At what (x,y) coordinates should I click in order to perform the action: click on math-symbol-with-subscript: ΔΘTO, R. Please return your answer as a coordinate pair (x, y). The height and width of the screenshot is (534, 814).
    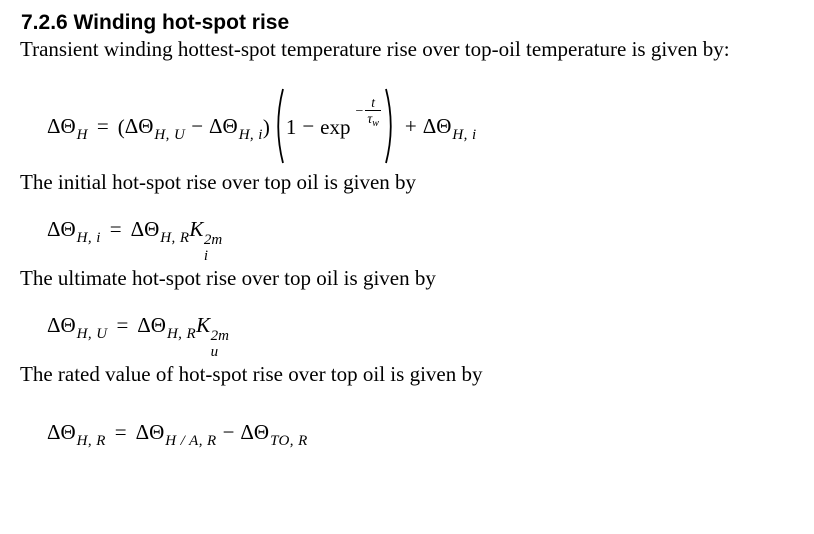
    Looking at the image, I should click on (273, 434).